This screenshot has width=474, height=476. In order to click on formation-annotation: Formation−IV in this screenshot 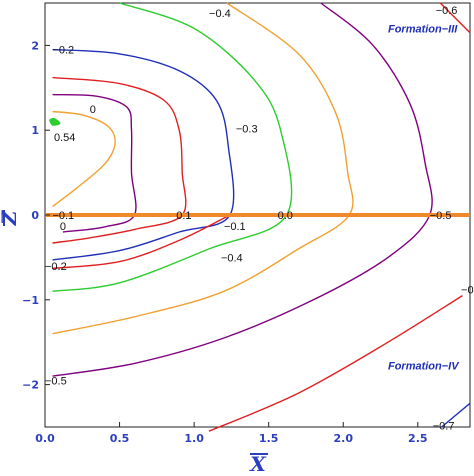, I will do `click(424, 366)`.